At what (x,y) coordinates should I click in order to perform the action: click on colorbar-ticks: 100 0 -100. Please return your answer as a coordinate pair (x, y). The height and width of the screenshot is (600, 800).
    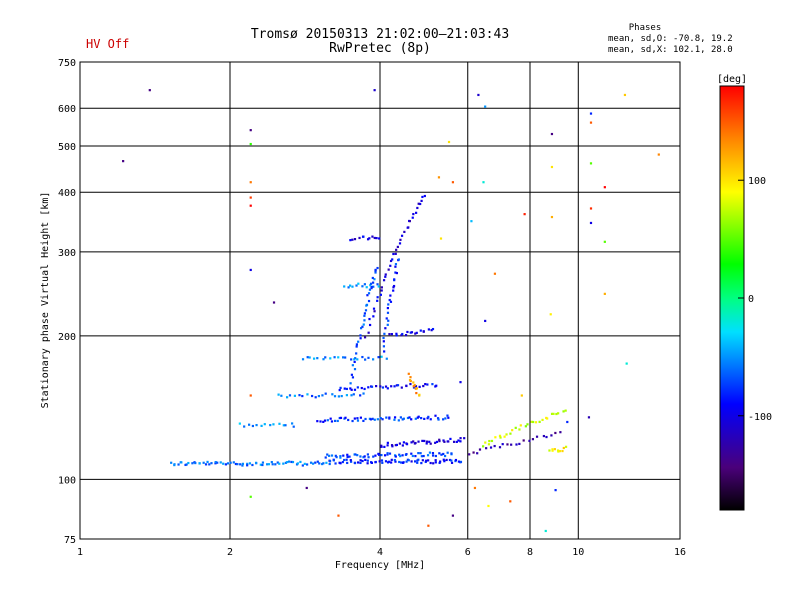
    Looking at the image, I should click on (755, 299).